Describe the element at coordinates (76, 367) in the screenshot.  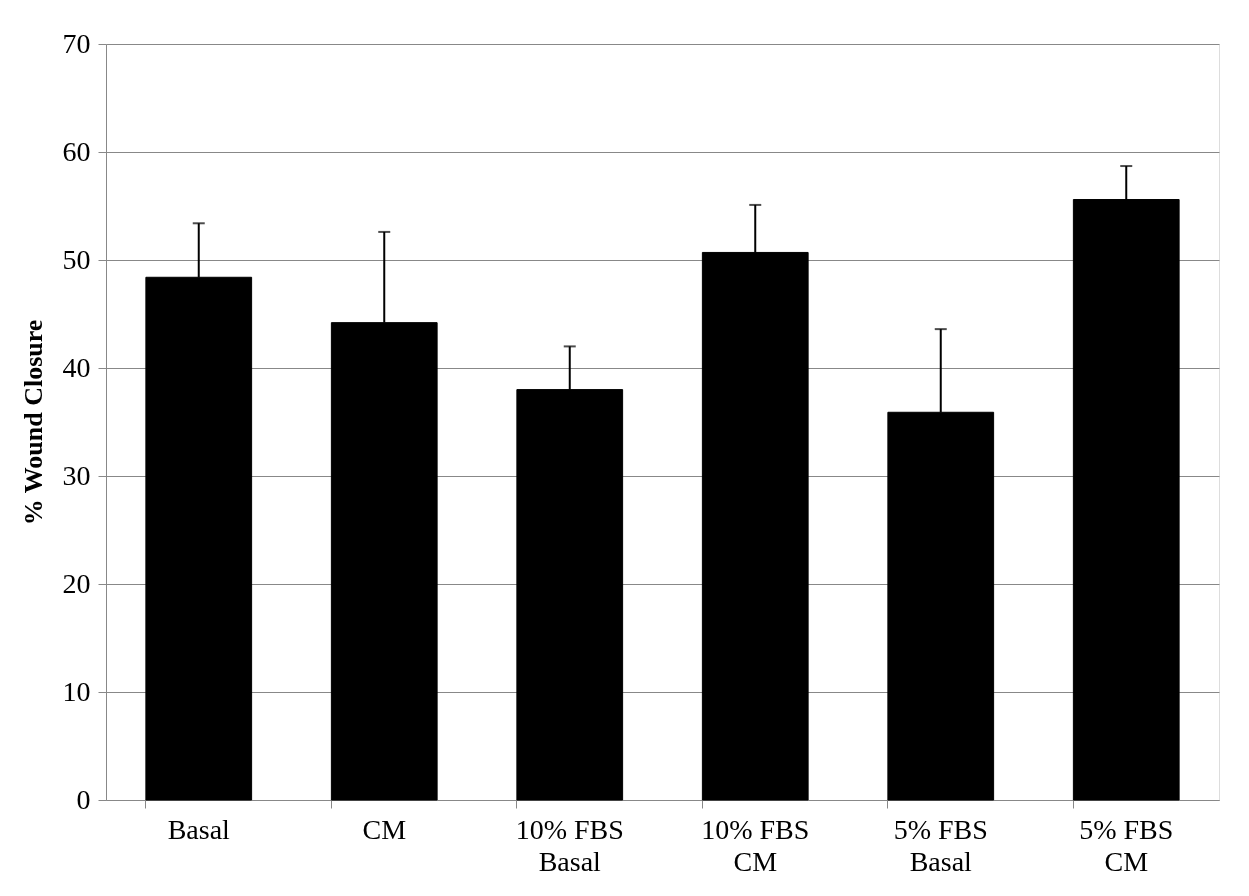
I see `y-tick-label: 40` at that location.